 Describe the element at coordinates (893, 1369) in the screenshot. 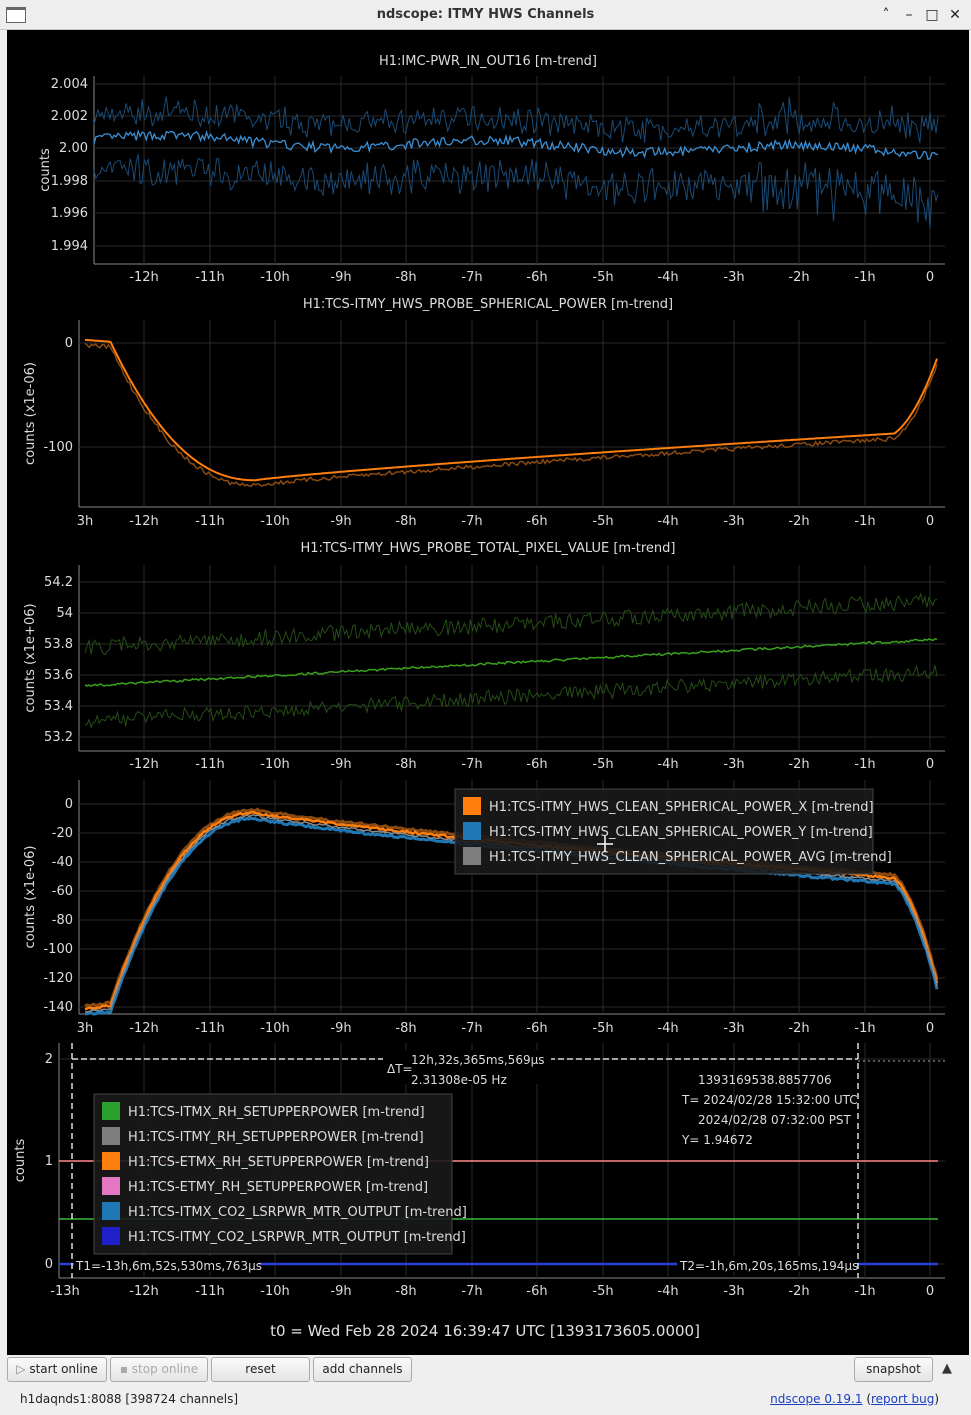

I see `snapshot-button: snapshot` at that location.